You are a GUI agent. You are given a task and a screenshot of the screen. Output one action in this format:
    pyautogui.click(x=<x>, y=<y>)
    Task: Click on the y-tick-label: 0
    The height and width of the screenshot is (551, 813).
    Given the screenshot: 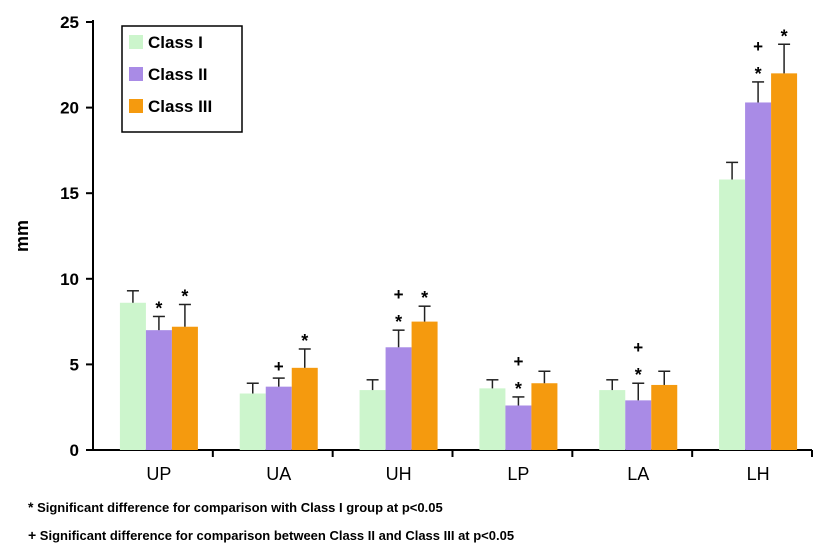 What is the action you would take?
    pyautogui.click(x=74, y=450)
    